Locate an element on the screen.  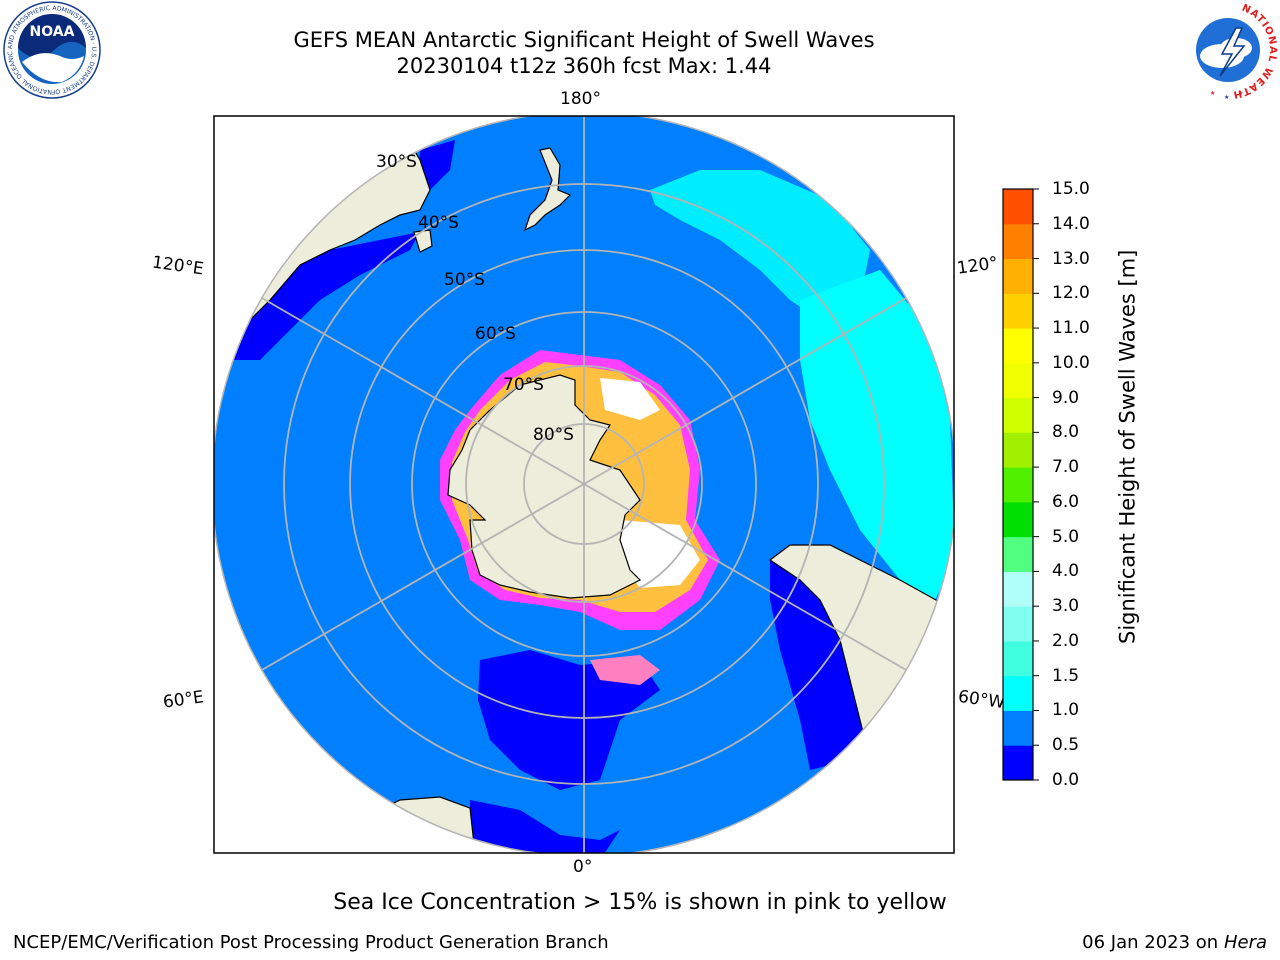
africa-land is located at coordinates (402, 824).